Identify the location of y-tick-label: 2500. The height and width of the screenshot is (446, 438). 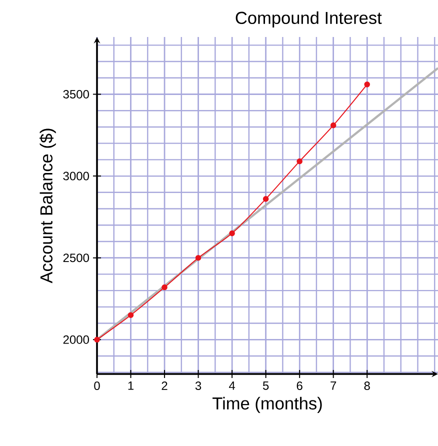
(76, 258).